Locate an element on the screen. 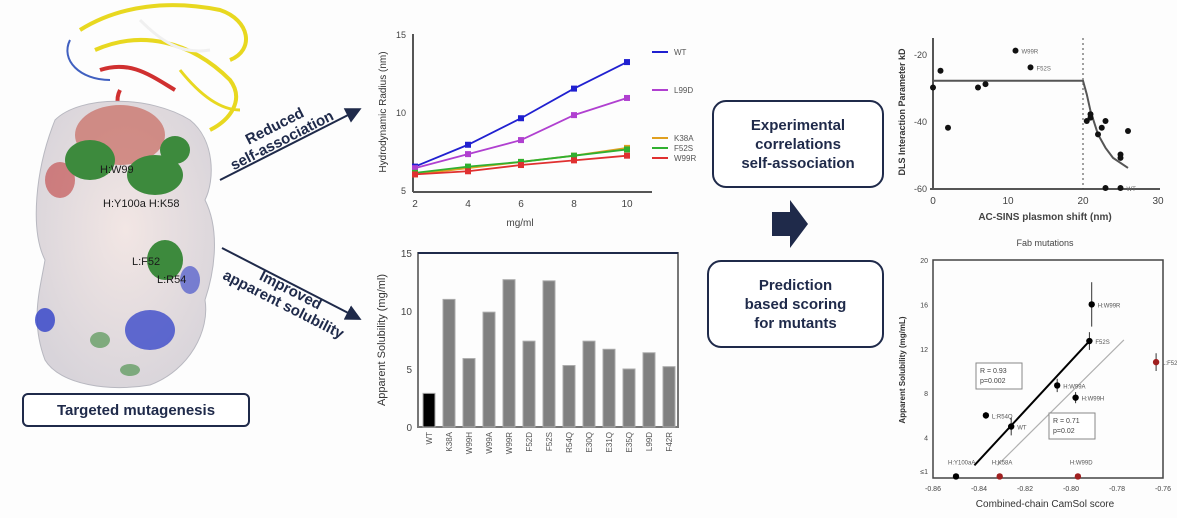 Image resolution: width=1177 pixels, height=518 pixels. stats-r: R = 0.71 is located at coordinates (1066, 421).